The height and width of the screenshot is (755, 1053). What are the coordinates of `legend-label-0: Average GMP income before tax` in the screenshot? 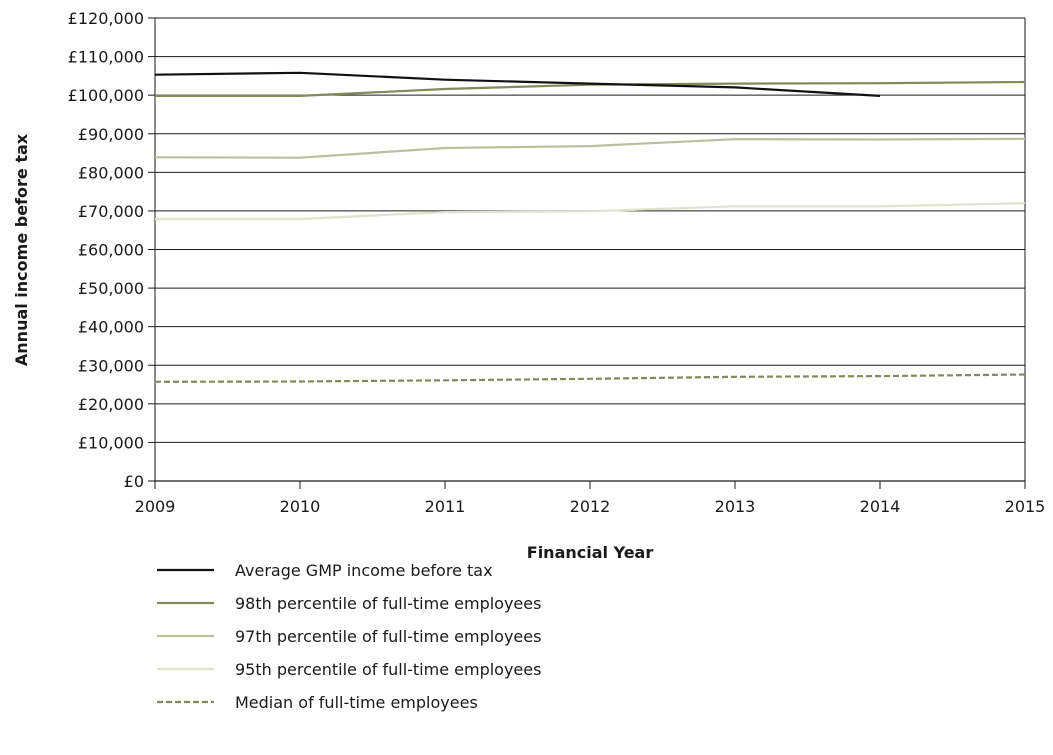 It's located at (364, 570).